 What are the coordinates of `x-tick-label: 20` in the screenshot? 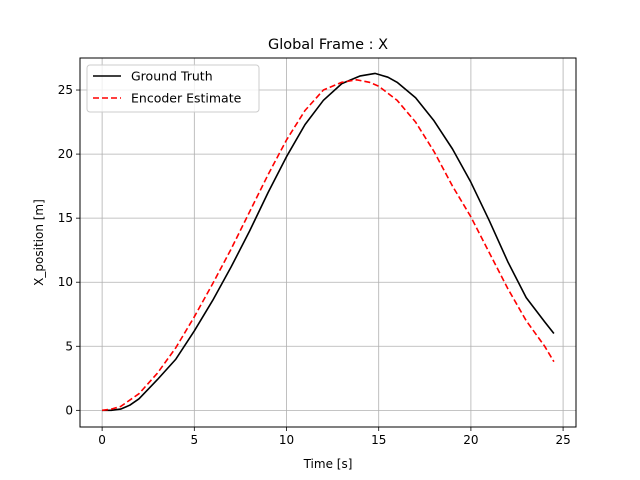 It's located at (470, 440).